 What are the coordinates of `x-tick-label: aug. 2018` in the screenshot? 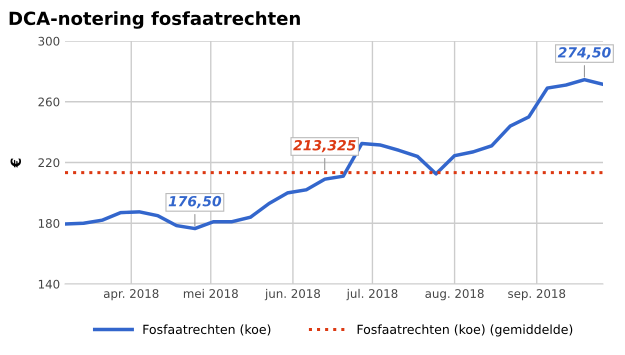 It's located at (454, 294).